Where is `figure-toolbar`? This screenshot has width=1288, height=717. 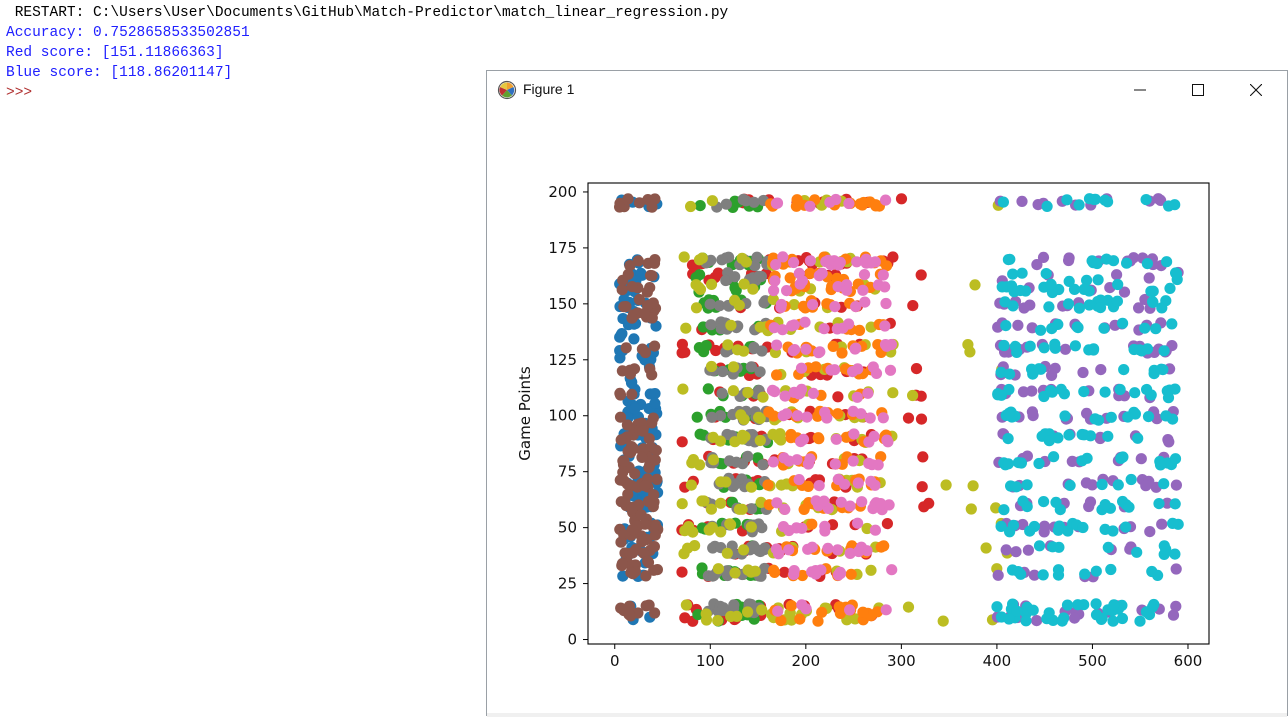
figure-toolbar is located at coordinates (887, 715).